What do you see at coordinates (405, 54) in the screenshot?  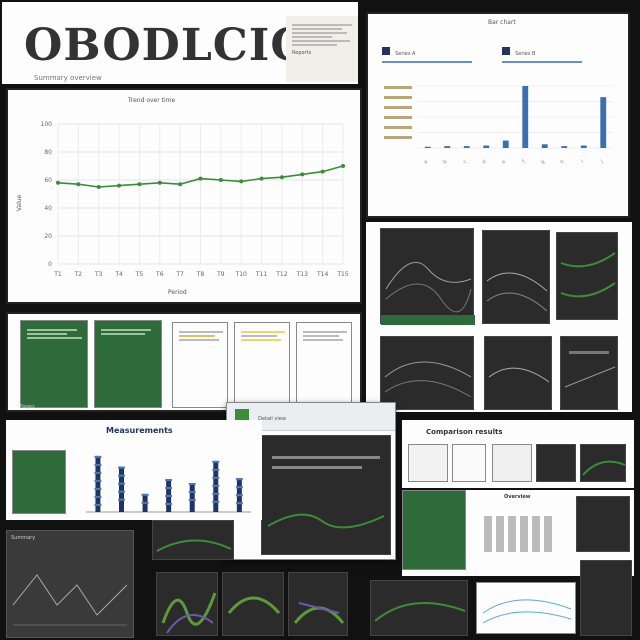 I see `legend-label-a: Series A` at bounding box center [405, 54].